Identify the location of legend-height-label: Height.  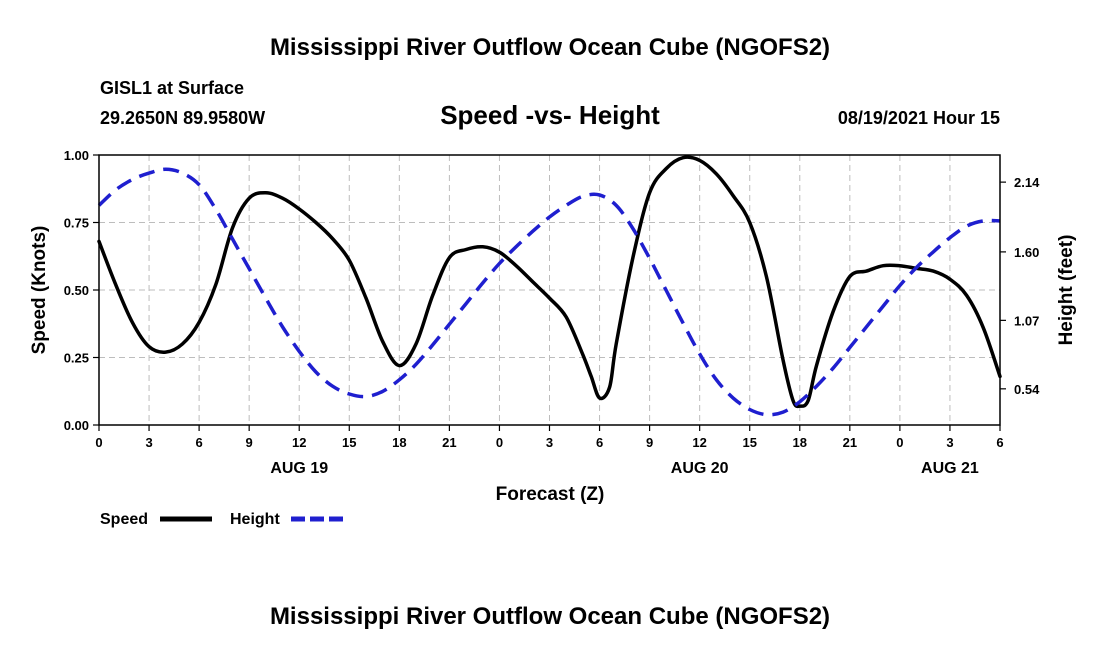
(255, 519).